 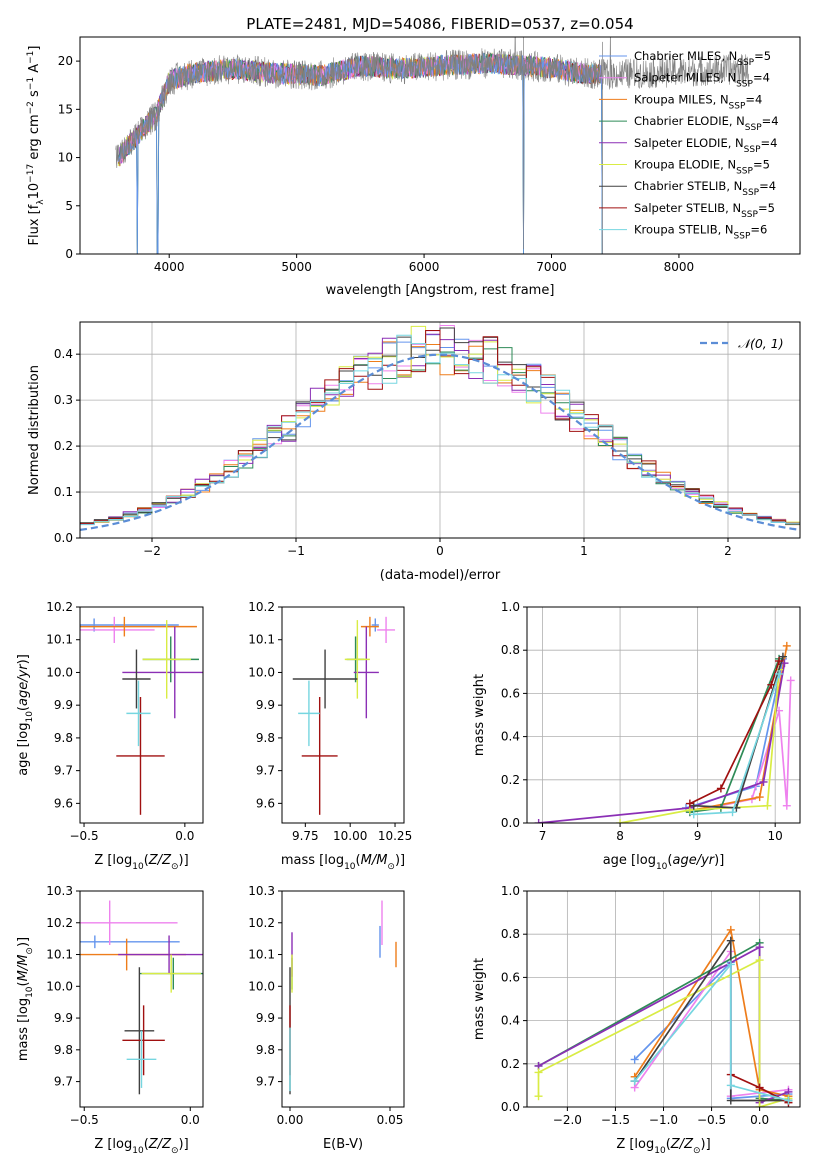 I want to click on x-tick-label: 0, so click(x=440, y=551).